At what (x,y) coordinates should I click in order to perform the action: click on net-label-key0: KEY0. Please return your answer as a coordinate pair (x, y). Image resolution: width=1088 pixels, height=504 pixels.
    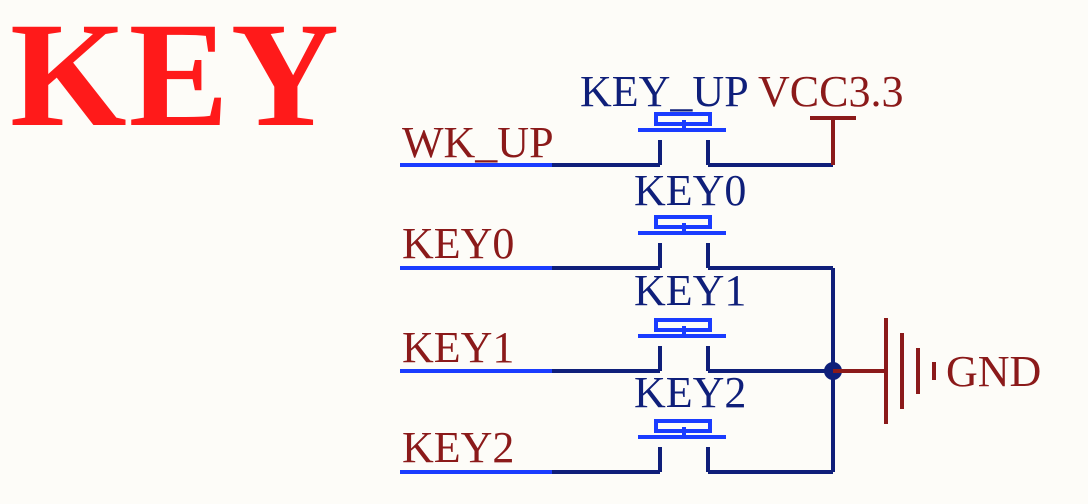
    Looking at the image, I should click on (458, 243).